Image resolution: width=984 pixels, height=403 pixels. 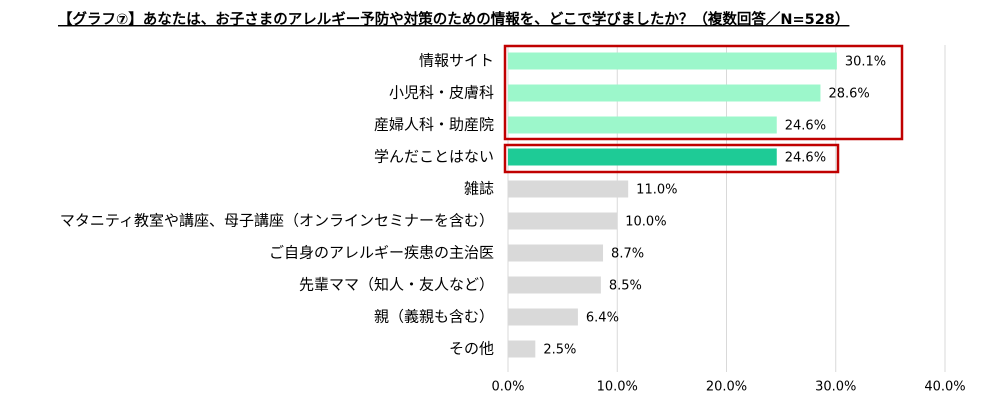 I want to click on x-tick-label: 40.0%, so click(x=944, y=387).